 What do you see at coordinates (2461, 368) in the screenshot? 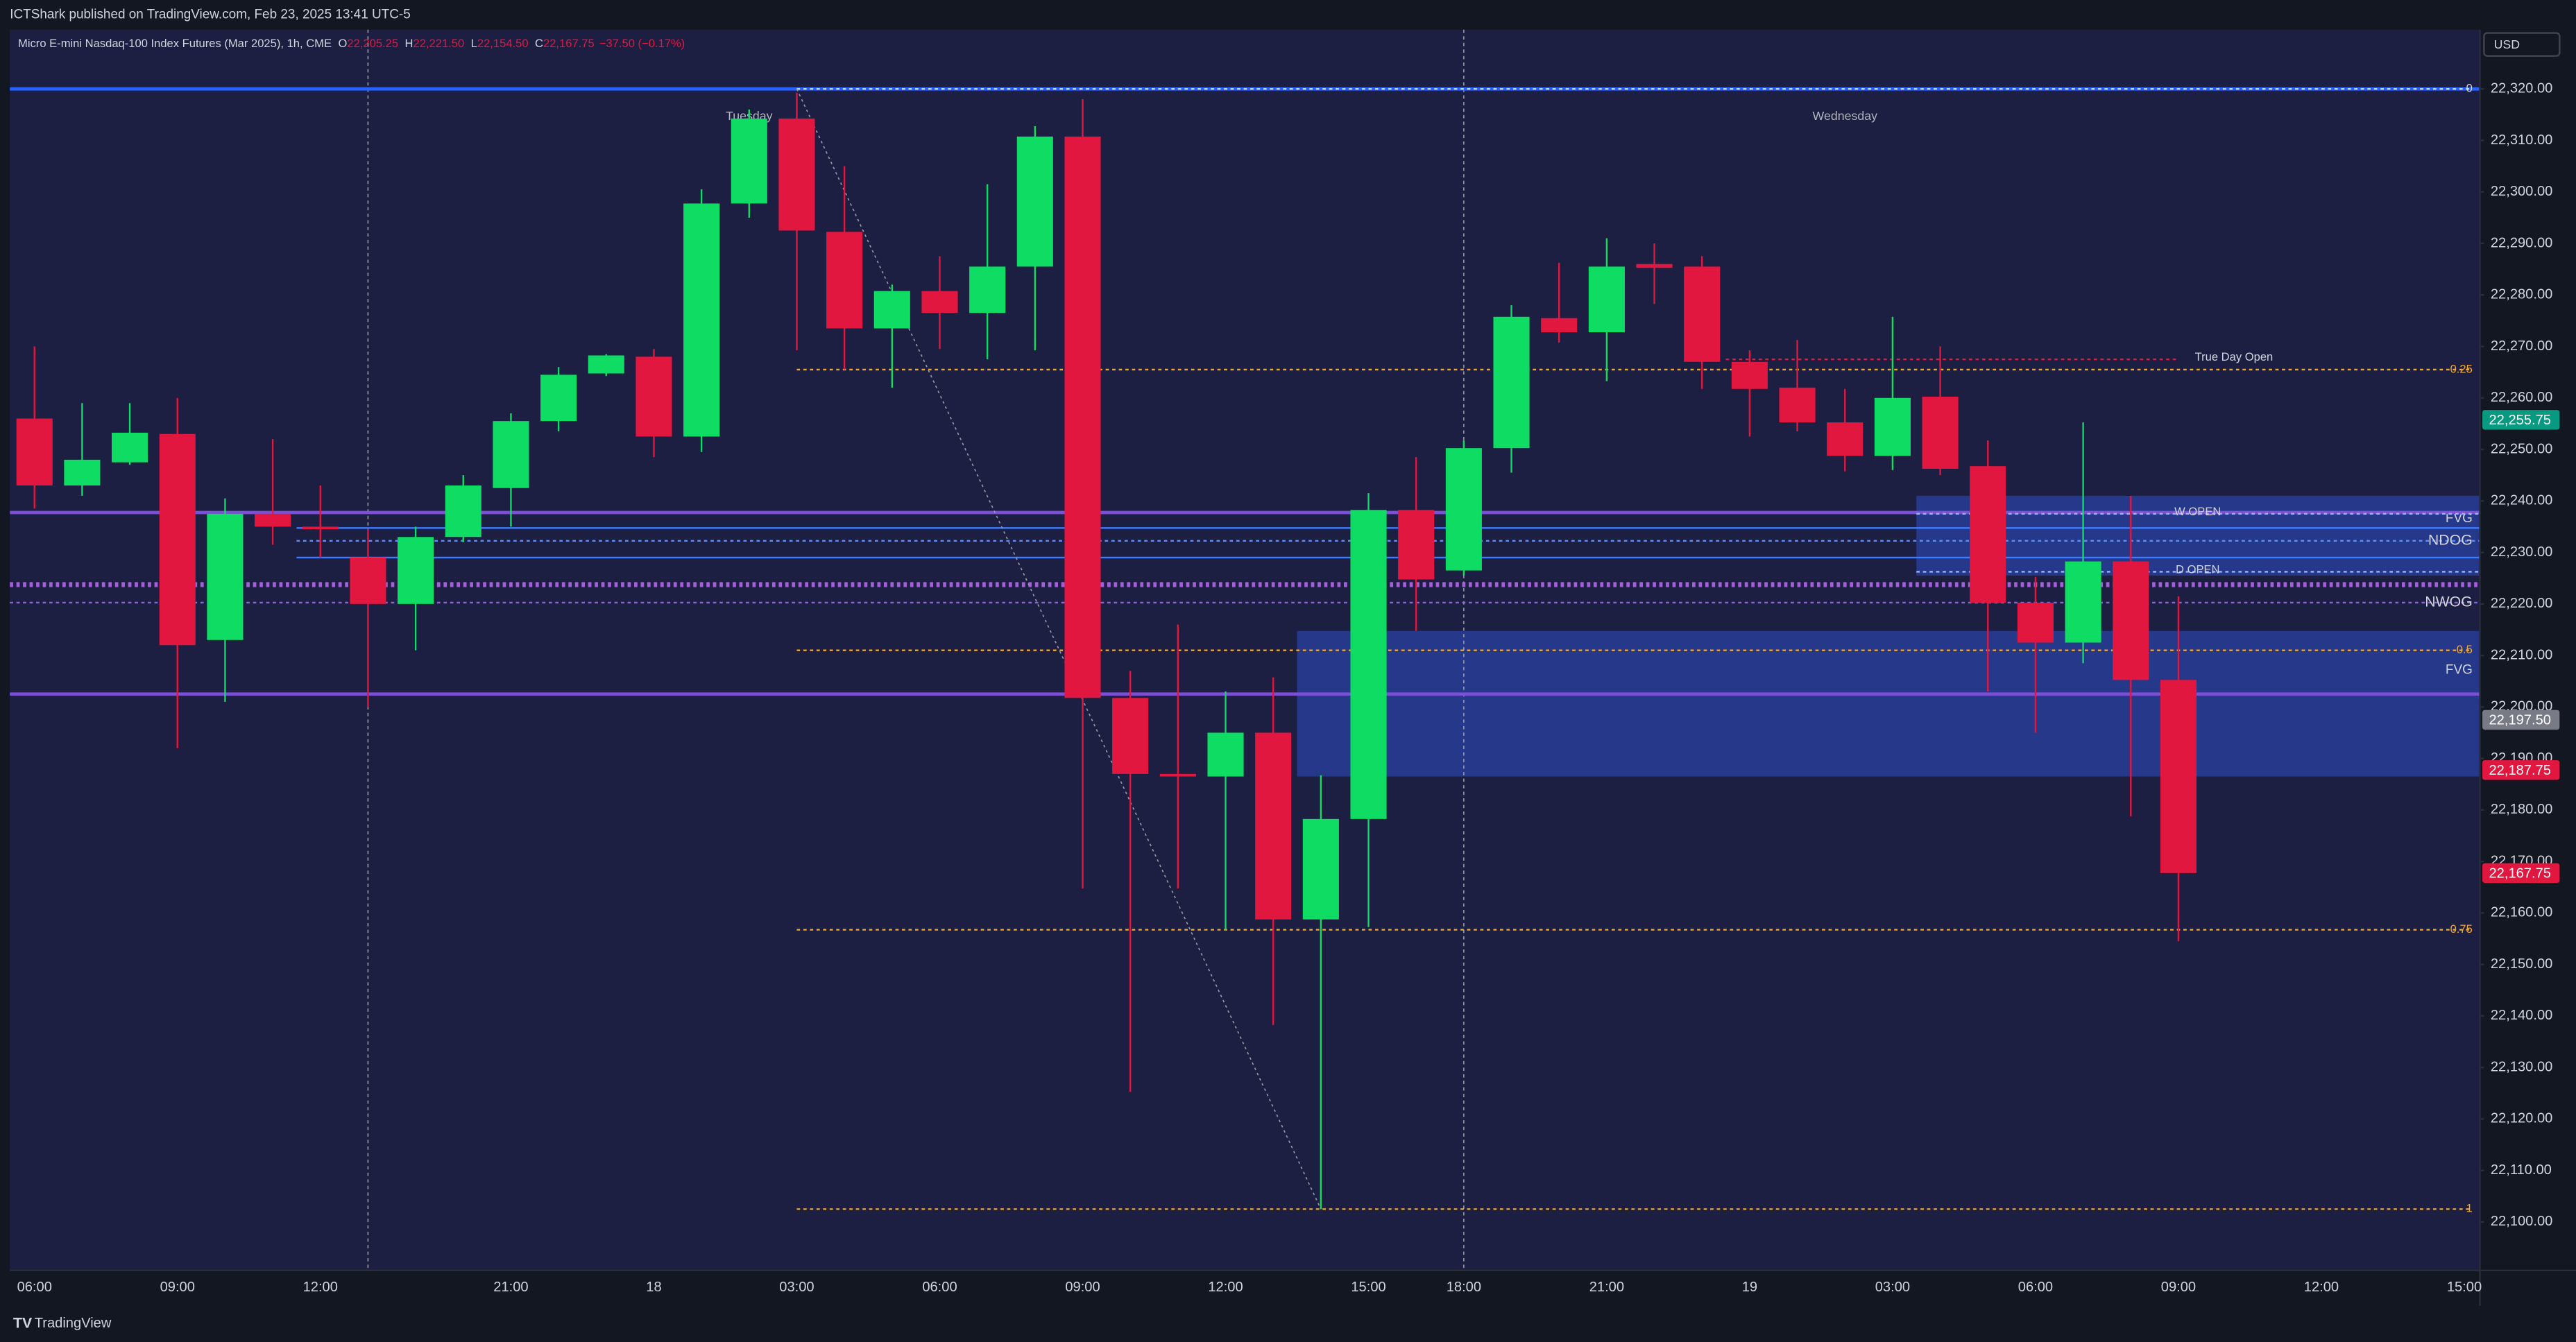
I see `fib-label: 0.25` at bounding box center [2461, 368].